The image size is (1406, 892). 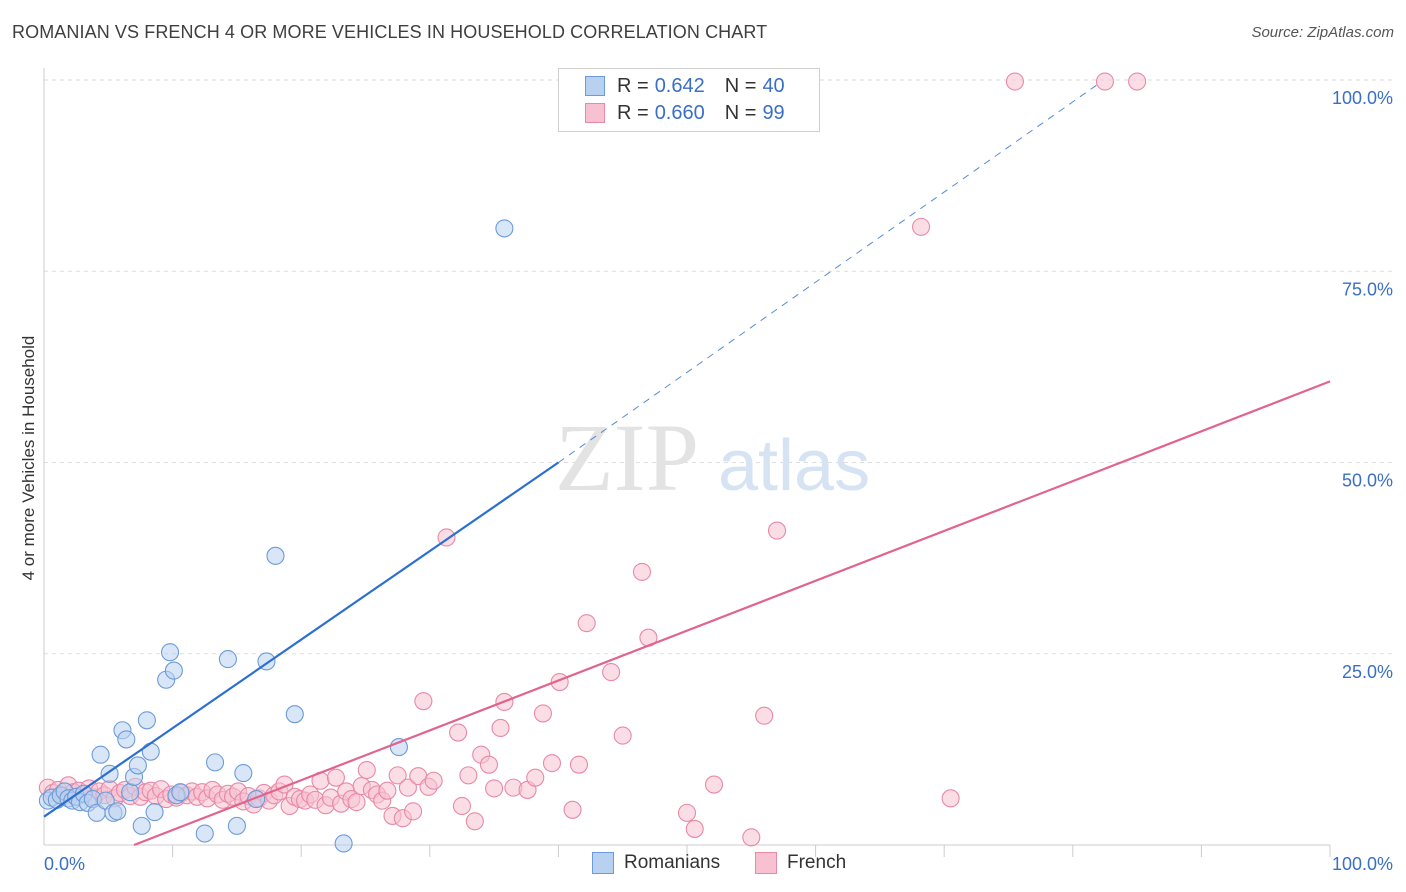 I want to click on legend-r-value: 0.642, so click(x=679, y=85).